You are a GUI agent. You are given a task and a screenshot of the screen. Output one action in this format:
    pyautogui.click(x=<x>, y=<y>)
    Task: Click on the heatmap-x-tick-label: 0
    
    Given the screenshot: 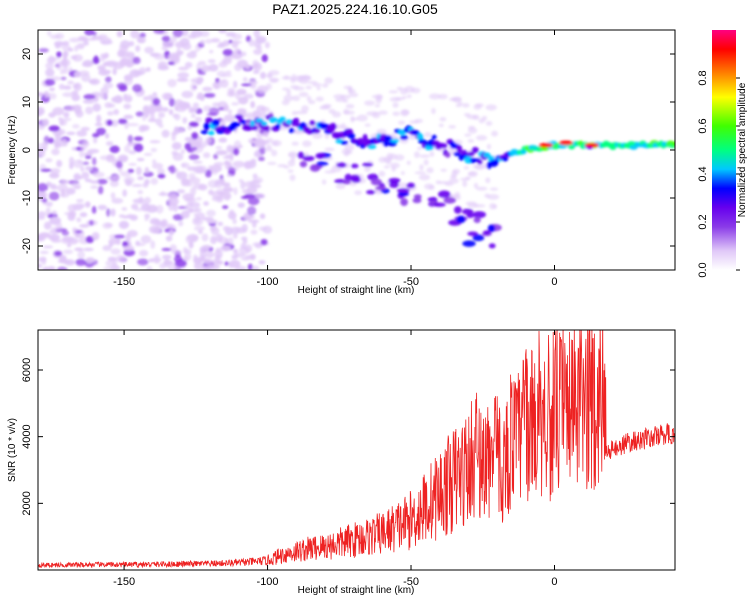 What is the action you would take?
    pyautogui.click(x=554, y=282)
    